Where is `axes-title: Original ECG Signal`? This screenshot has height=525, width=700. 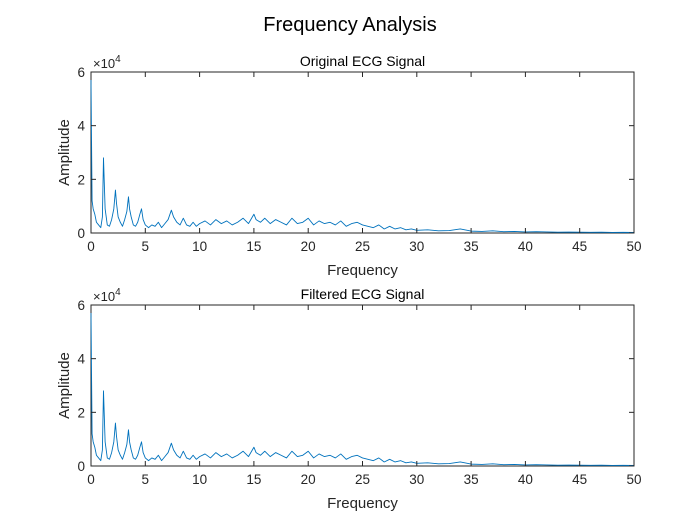 axes-title: Original ECG Signal is located at coordinates (362, 61).